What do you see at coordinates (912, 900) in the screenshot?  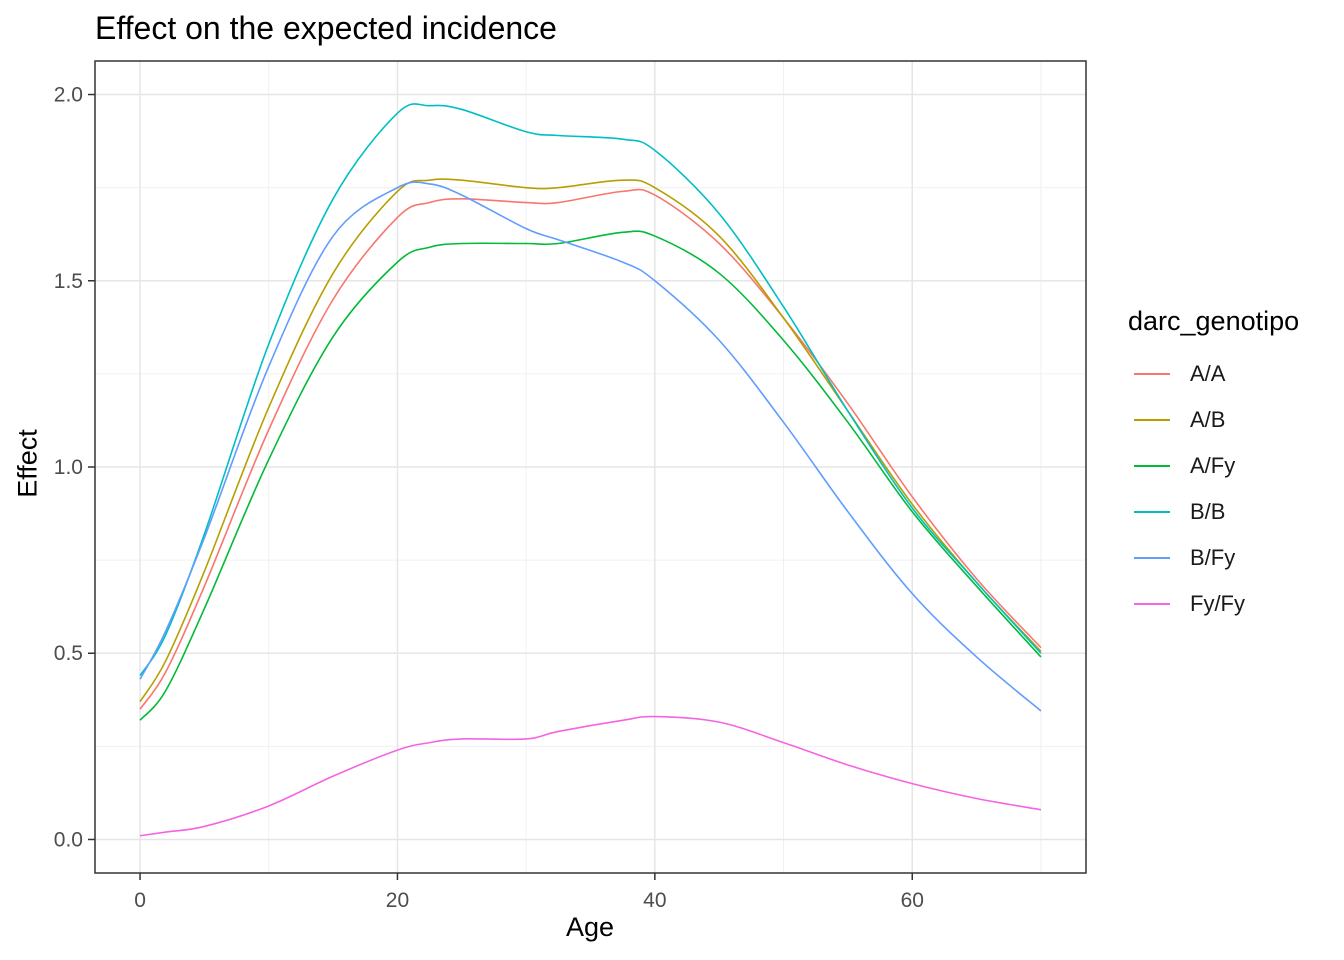 I see `x-tick-label: 60` at bounding box center [912, 900].